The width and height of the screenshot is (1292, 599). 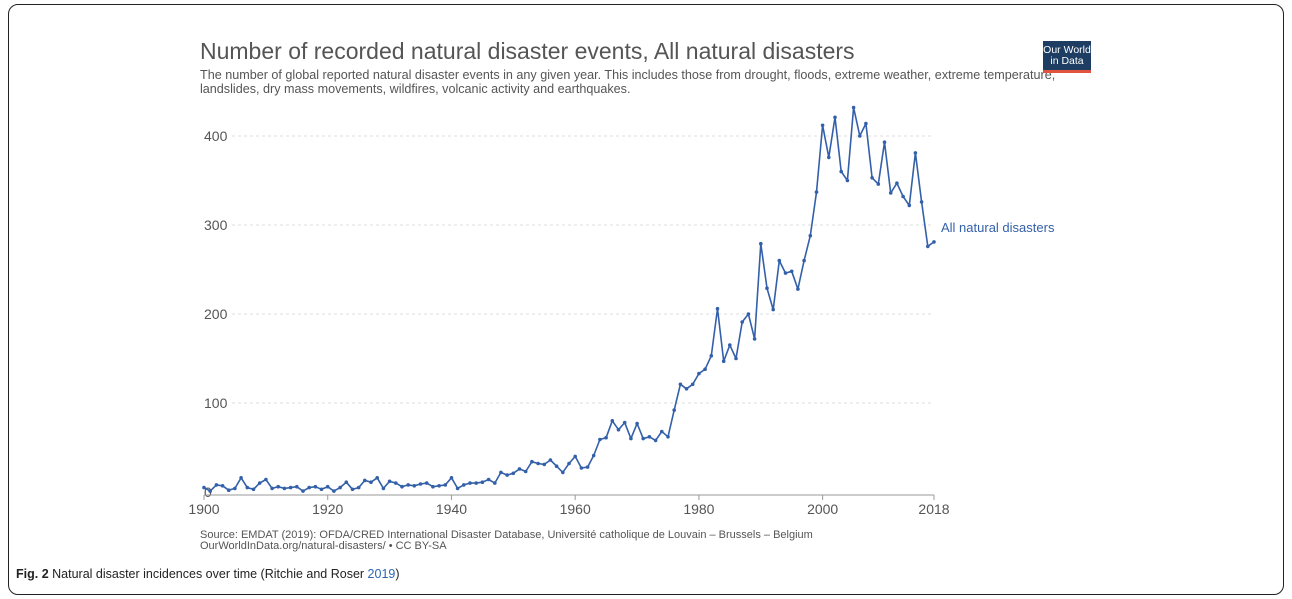 I want to click on owid-logo-line2: in Data, so click(x=1067, y=61).